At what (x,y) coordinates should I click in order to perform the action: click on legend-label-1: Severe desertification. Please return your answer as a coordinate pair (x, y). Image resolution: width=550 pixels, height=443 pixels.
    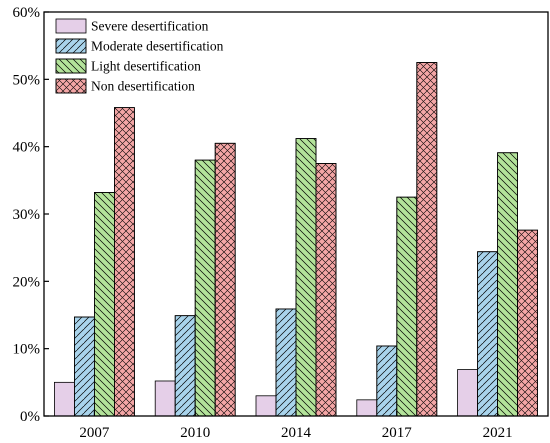
    Looking at the image, I should click on (150, 26).